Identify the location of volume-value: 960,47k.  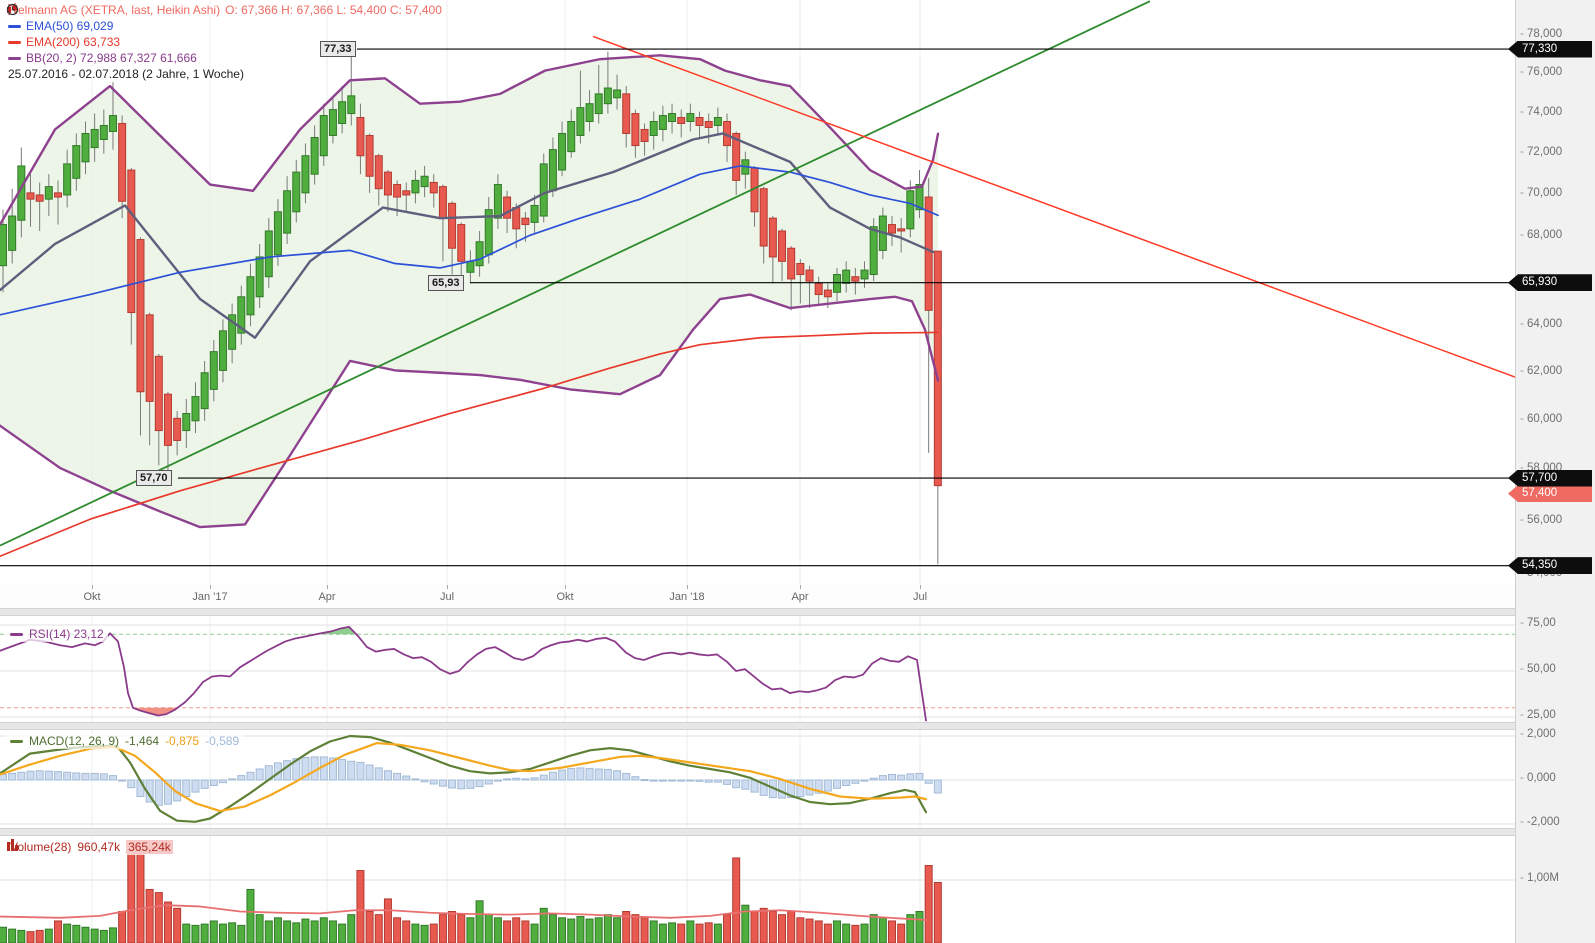
(99, 847).